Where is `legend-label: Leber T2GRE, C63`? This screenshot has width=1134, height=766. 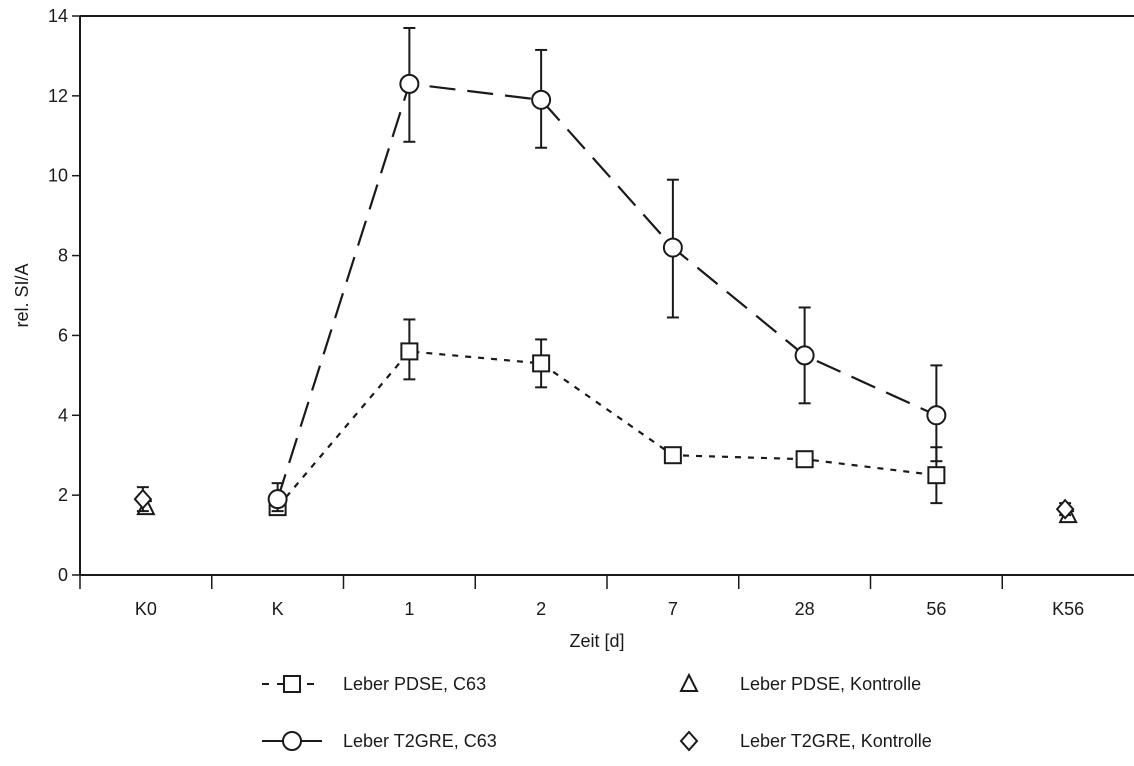
legend-label: Leber T2GRE, C63 is located at coordinates (420, 741).